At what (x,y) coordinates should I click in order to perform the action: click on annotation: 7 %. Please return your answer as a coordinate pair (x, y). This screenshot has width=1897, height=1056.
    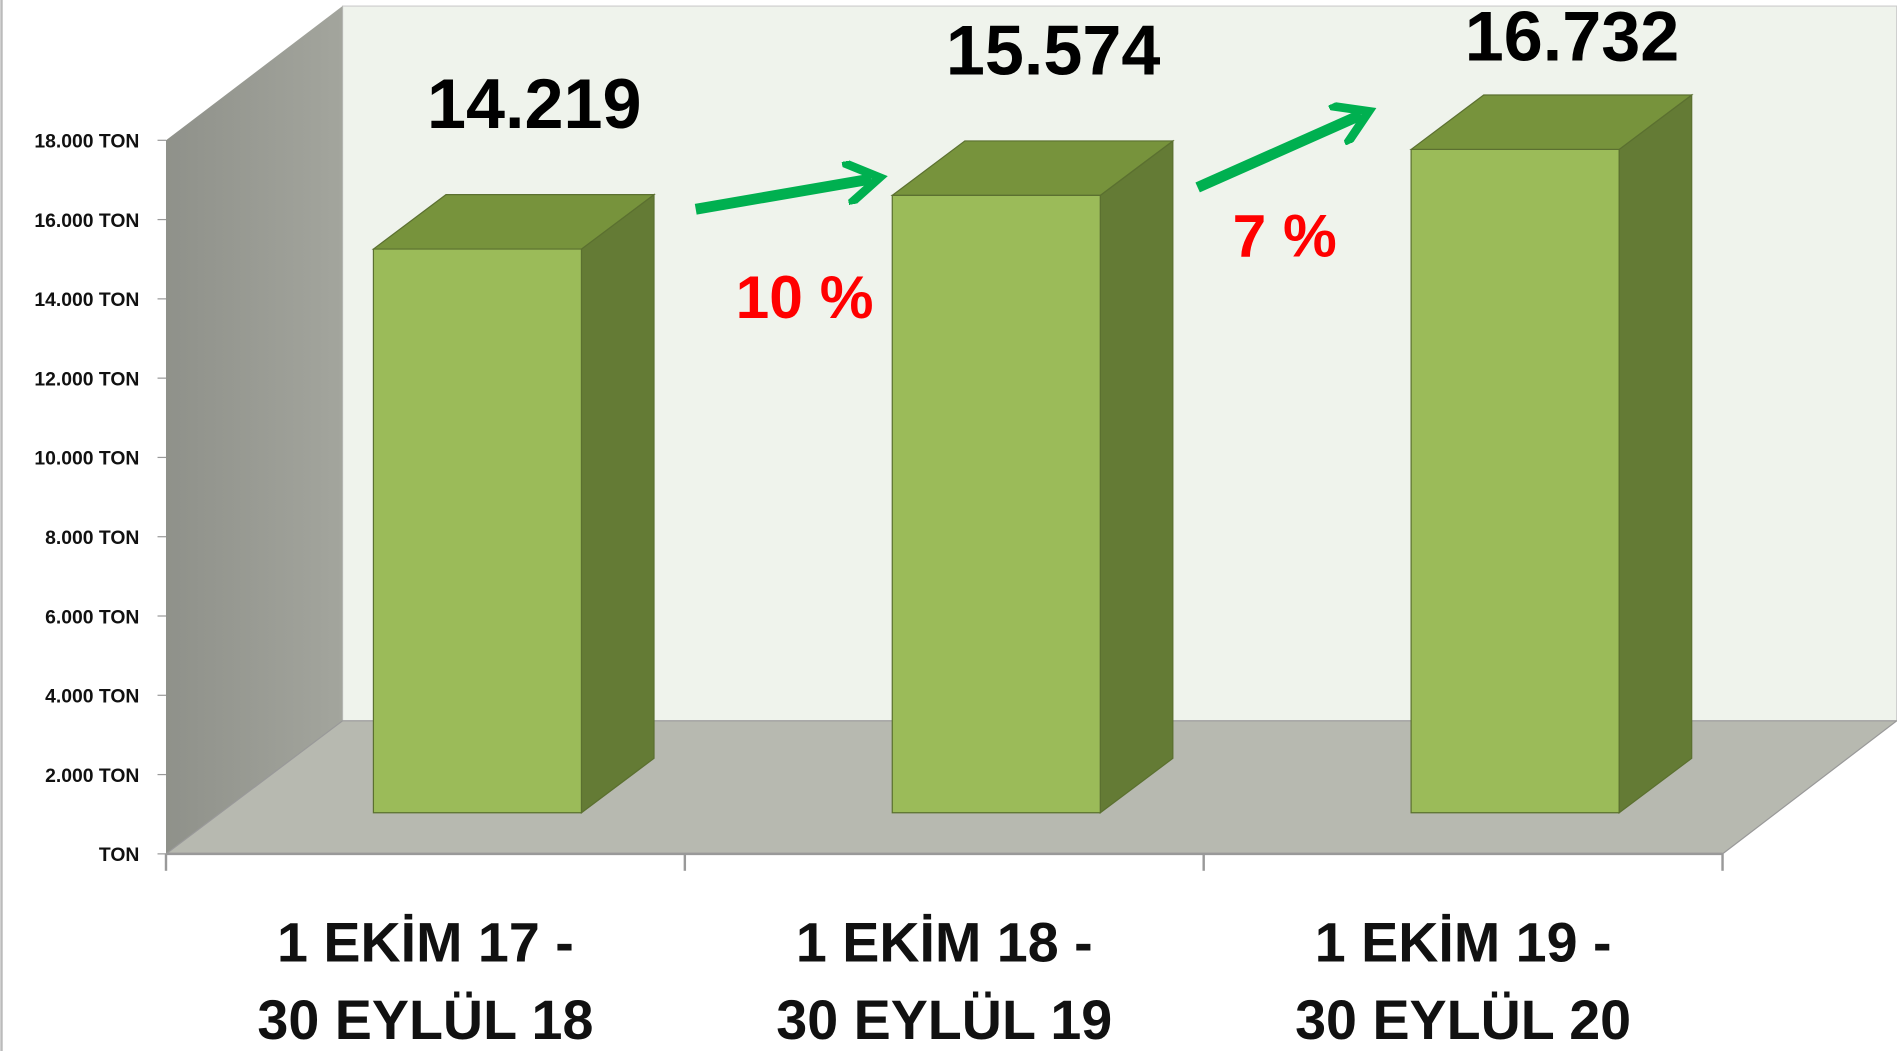
    Looking at the image, I should click on (1285, 235).